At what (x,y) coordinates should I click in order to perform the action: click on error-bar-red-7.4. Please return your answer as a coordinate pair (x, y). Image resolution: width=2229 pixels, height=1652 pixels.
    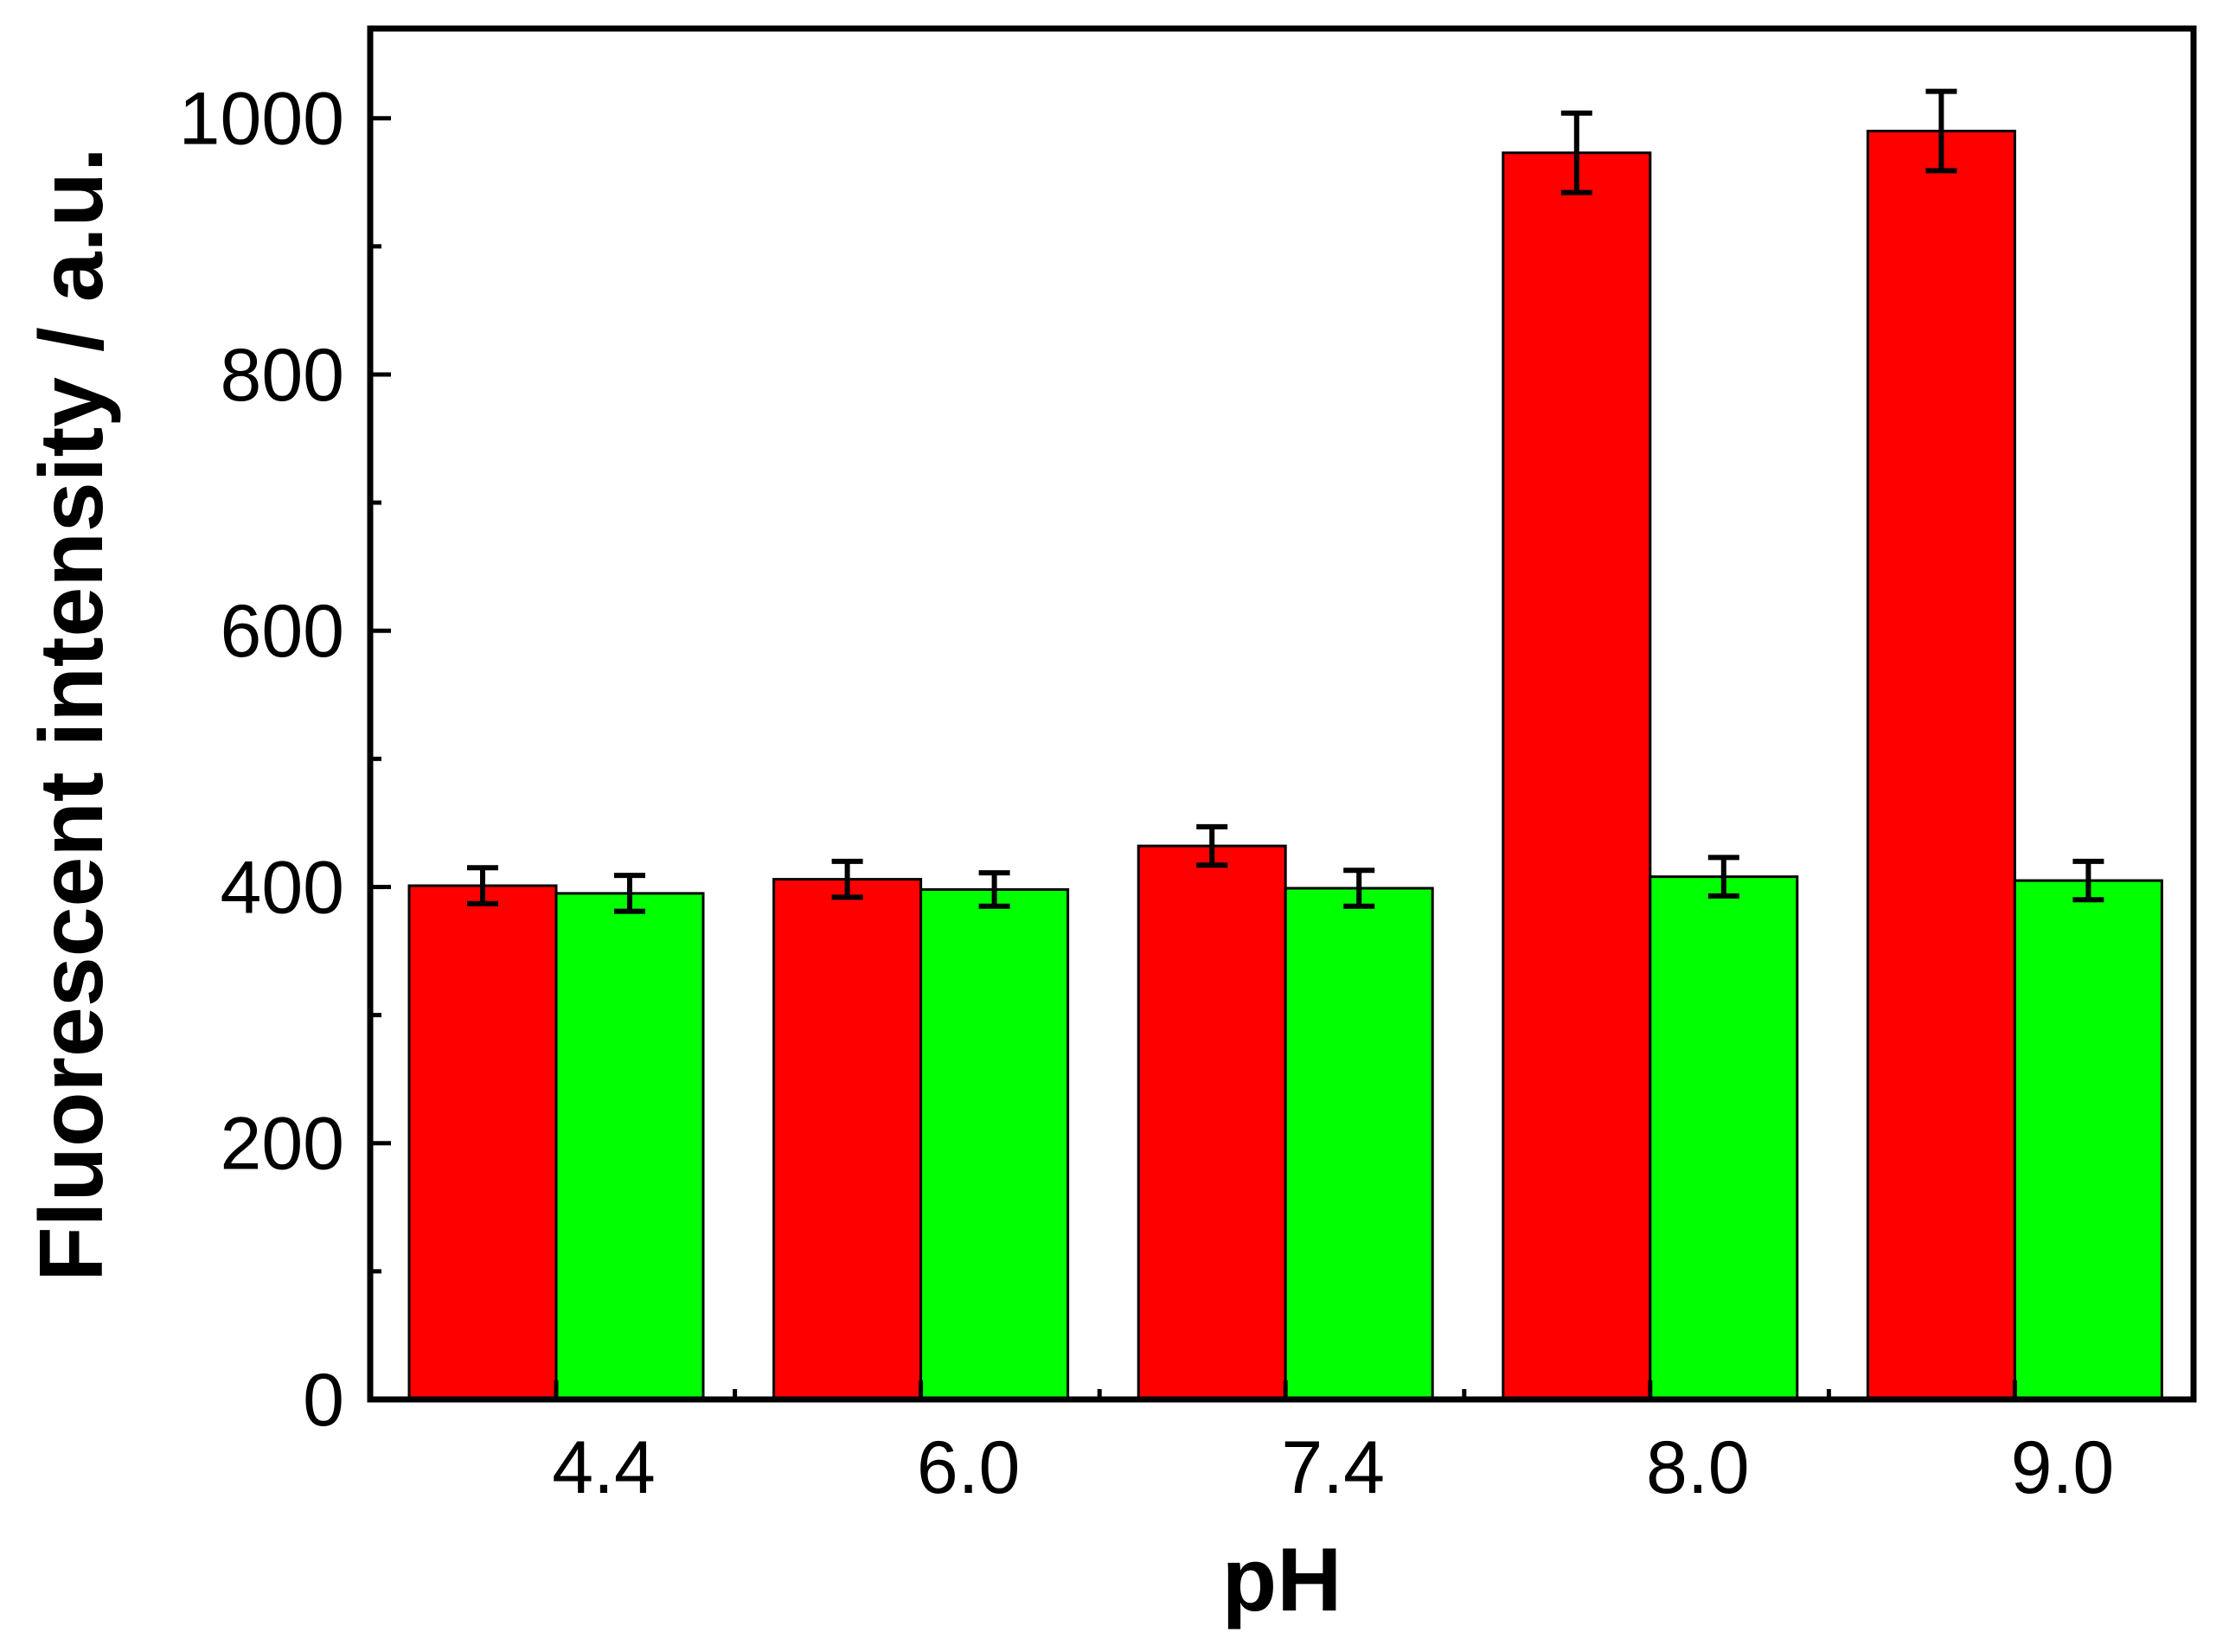
    Looking at the image, I should click on (1212, 845).